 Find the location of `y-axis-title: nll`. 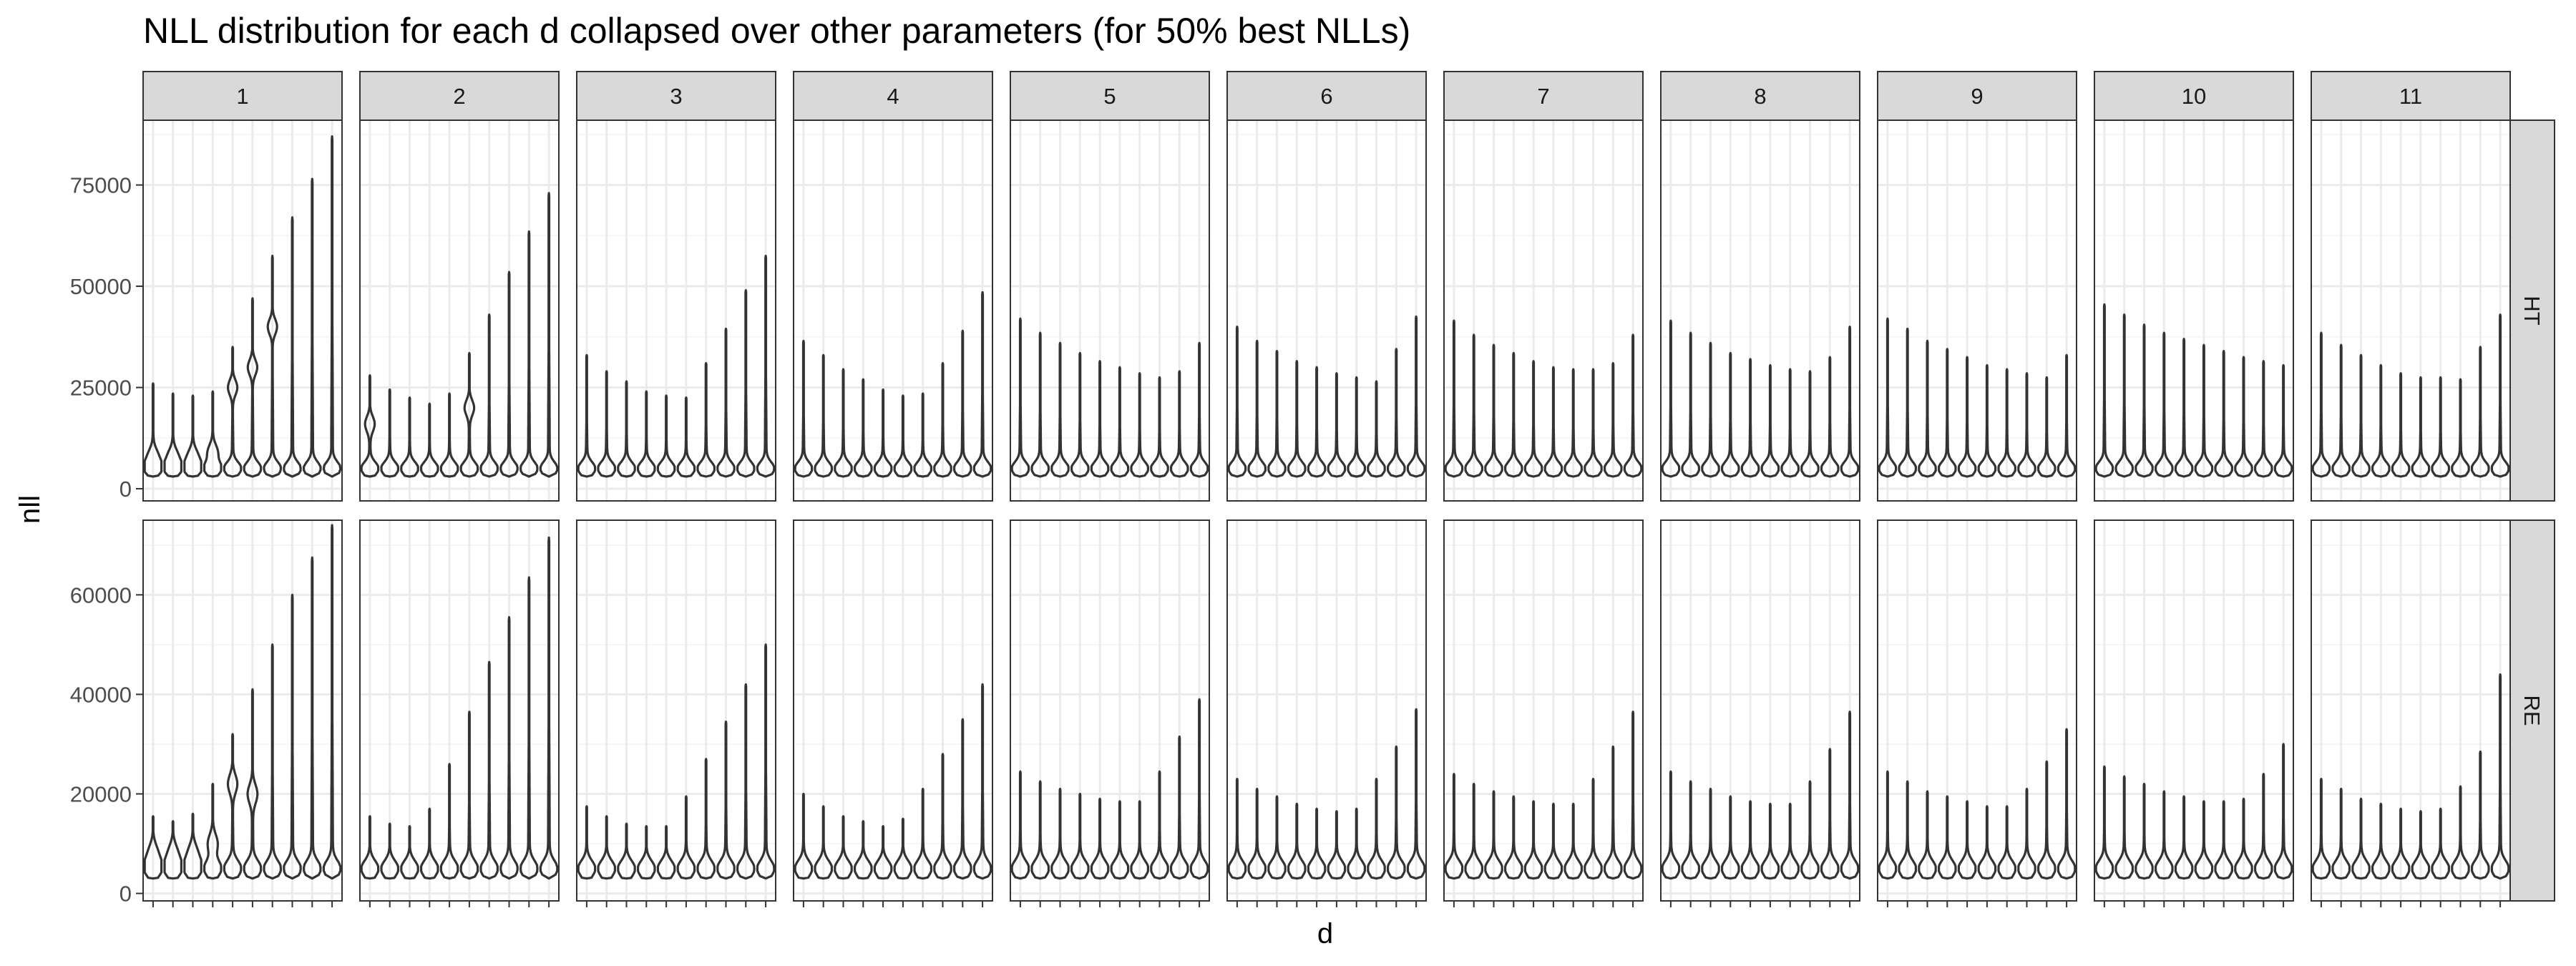

y-axis-title: nll is located at coordinates (30, 509).